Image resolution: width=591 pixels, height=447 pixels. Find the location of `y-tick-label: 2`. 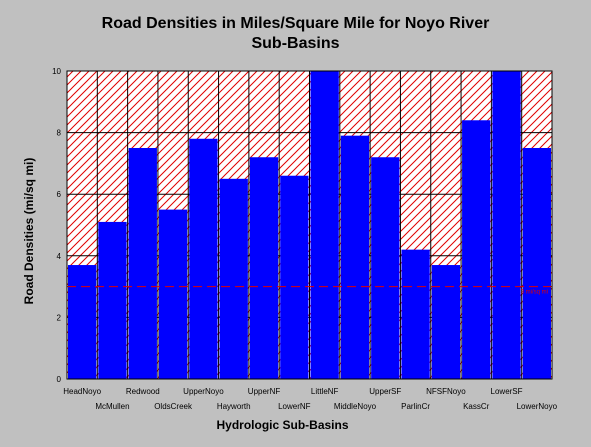

y-tick-label: 2 is located at coordinates (59, 317).